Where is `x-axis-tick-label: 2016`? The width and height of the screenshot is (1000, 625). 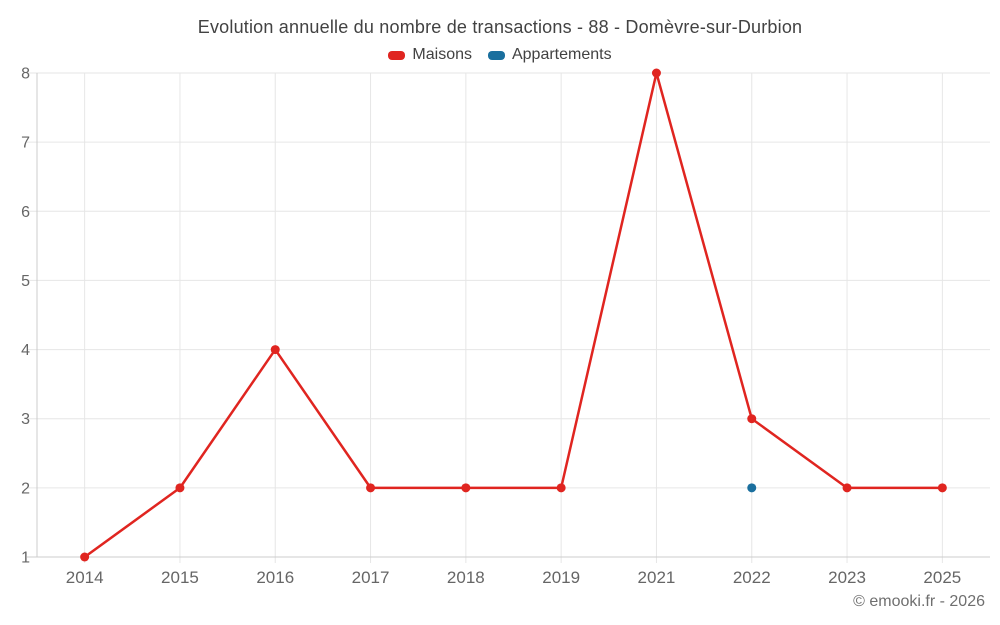 x-axis-tick-label: 2016 is located at coordinates (275, 577).